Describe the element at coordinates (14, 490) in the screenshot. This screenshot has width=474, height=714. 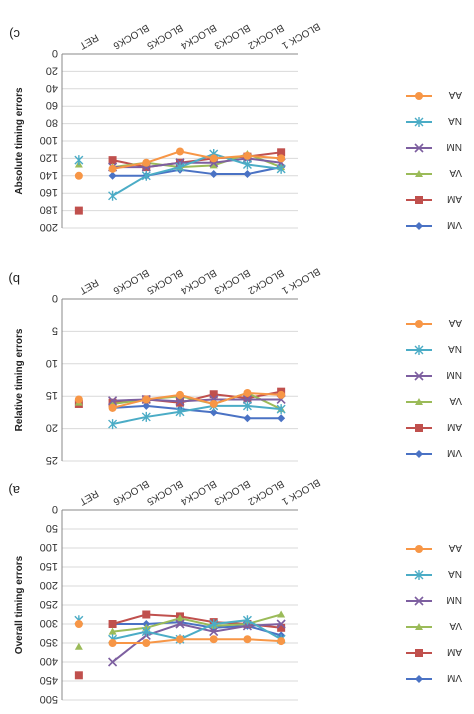
I see `panel-label: a)` at that location.